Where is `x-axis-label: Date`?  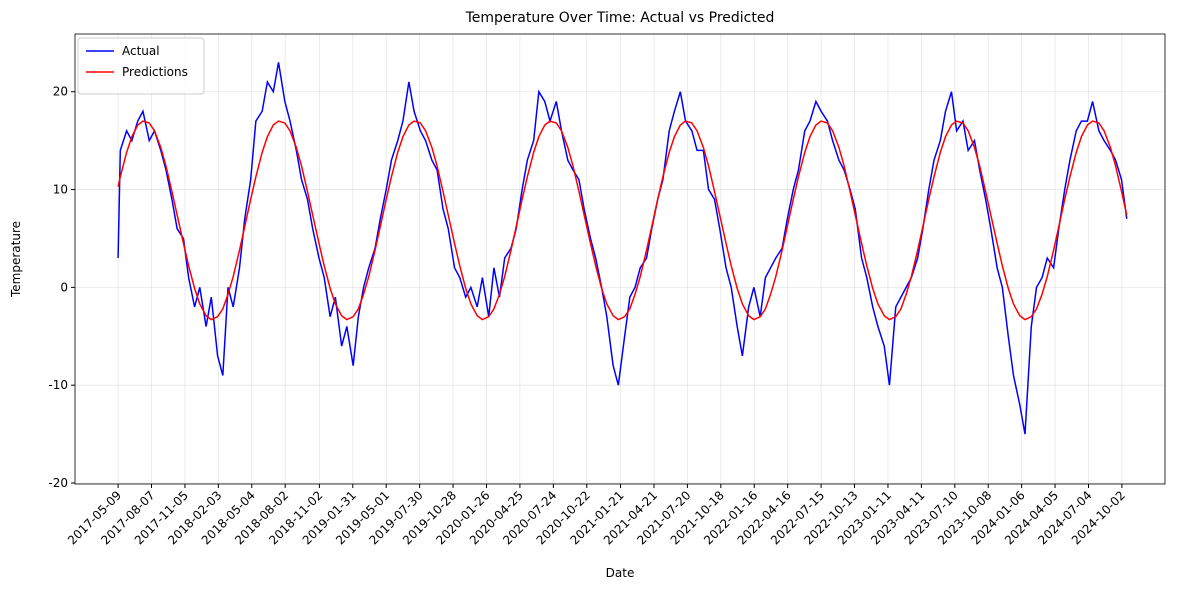
x-axis-label: Date is located at coordinates (620, 573).